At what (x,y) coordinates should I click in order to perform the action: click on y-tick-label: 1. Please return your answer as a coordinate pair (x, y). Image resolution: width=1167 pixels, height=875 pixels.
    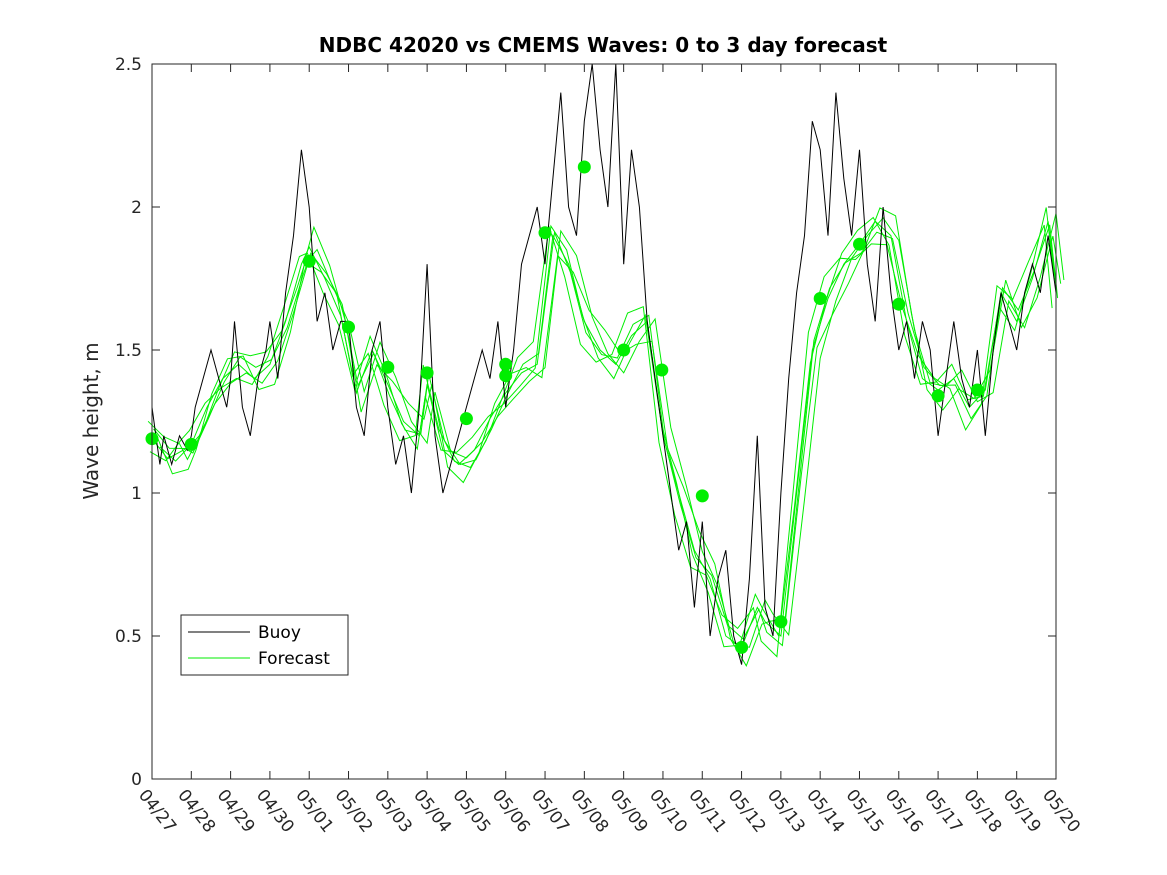
    Looking at the image, I should click on (136, 494).